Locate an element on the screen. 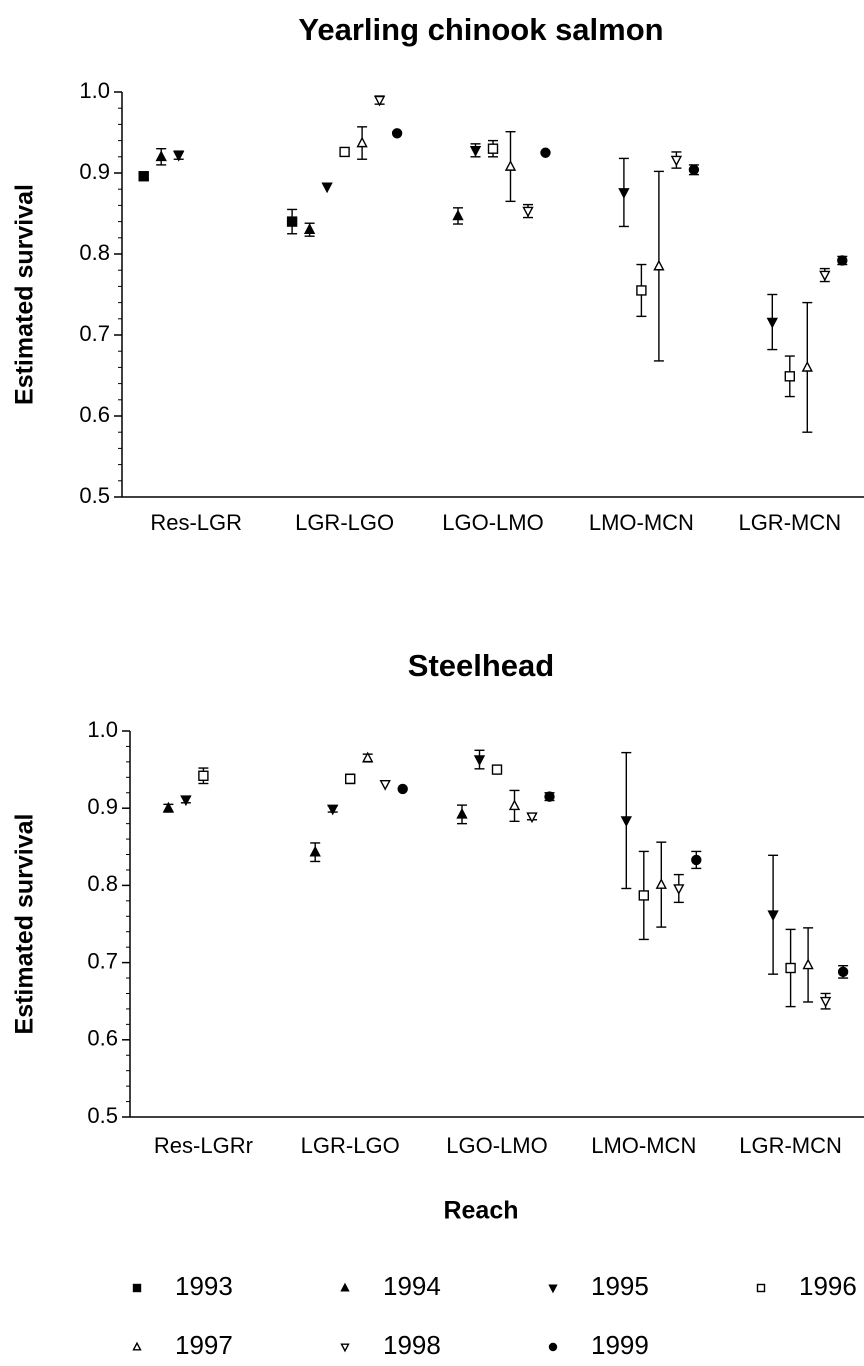 This screenshot has width=864, height=1366. x-tick-label: Res-LGR is located at coordinates (196, 522).